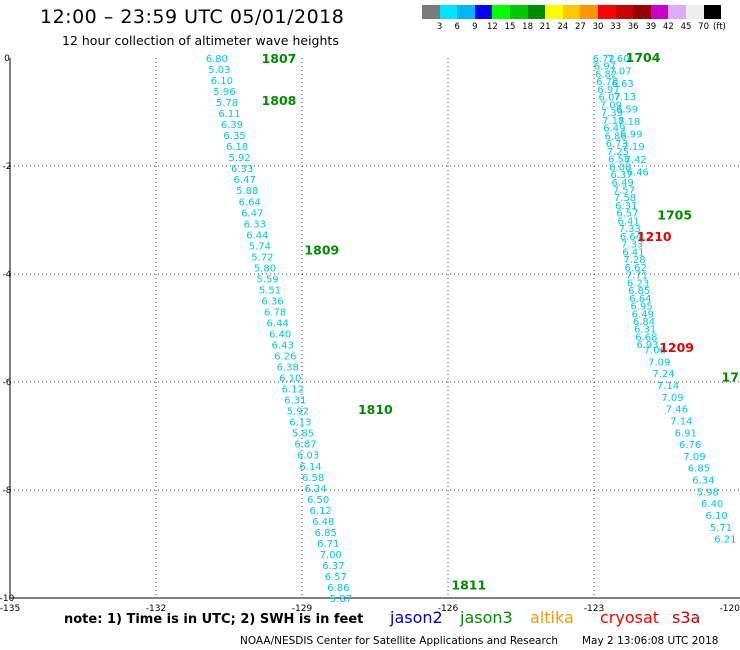  What do you see at coordinates (318, 500) in the screenshot?
I see `wave-height-value: 6.50` at bounding box center [318, 500].